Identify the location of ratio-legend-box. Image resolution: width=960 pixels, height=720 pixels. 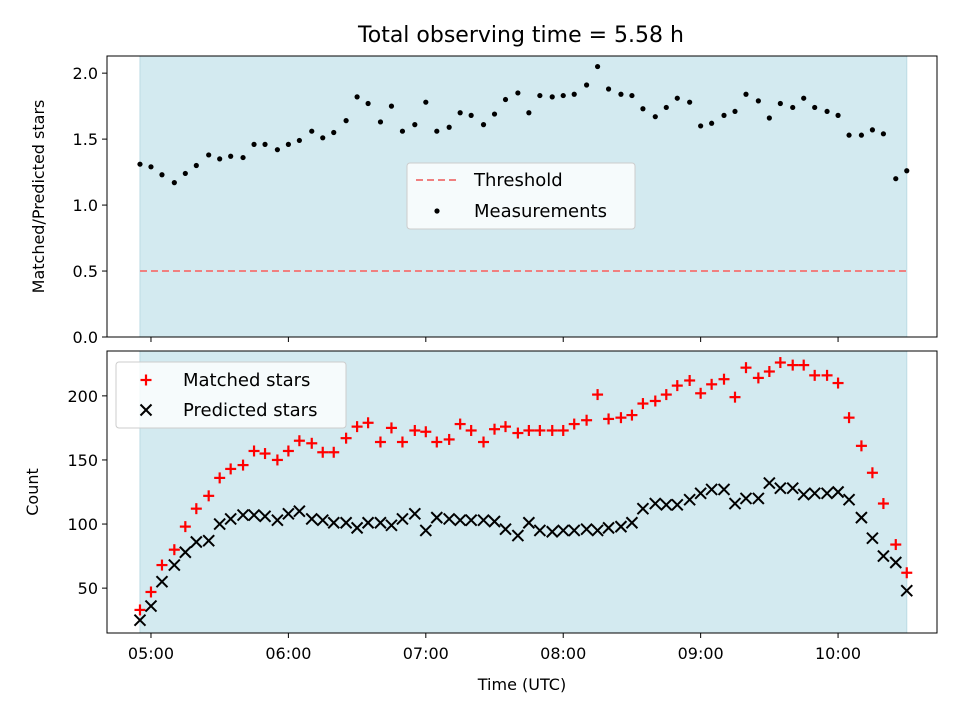
(521, 196).